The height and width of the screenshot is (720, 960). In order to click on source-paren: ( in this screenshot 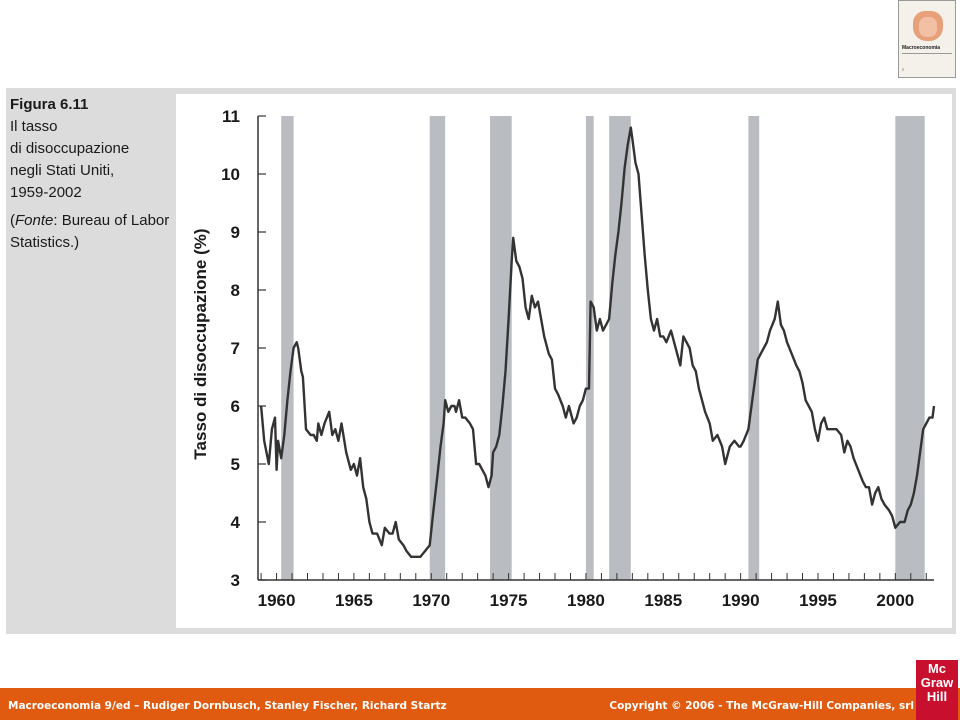, I will do `click(12, 220)`.